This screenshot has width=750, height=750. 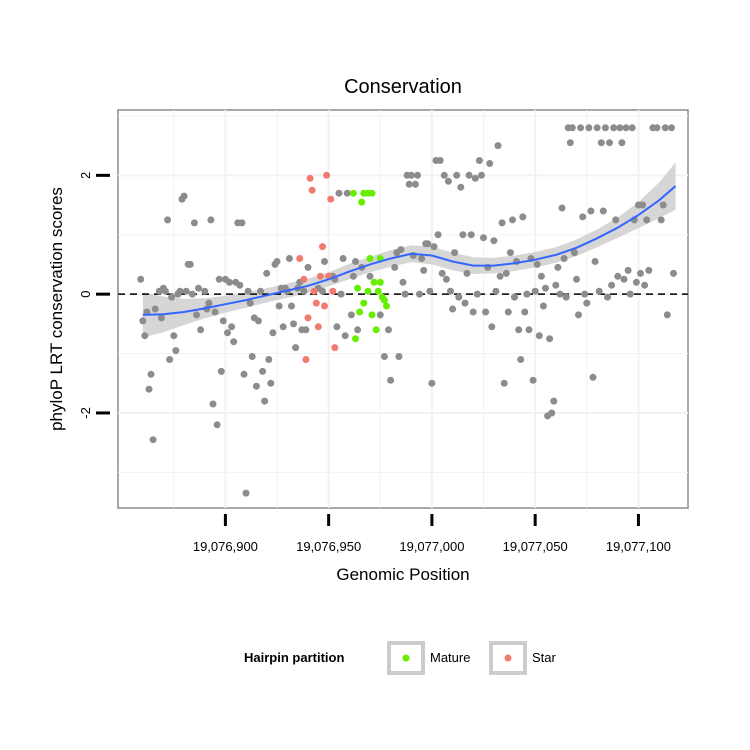 I want to click on legend: Hairpin partition Mature Star, so click(x=400, y=658).